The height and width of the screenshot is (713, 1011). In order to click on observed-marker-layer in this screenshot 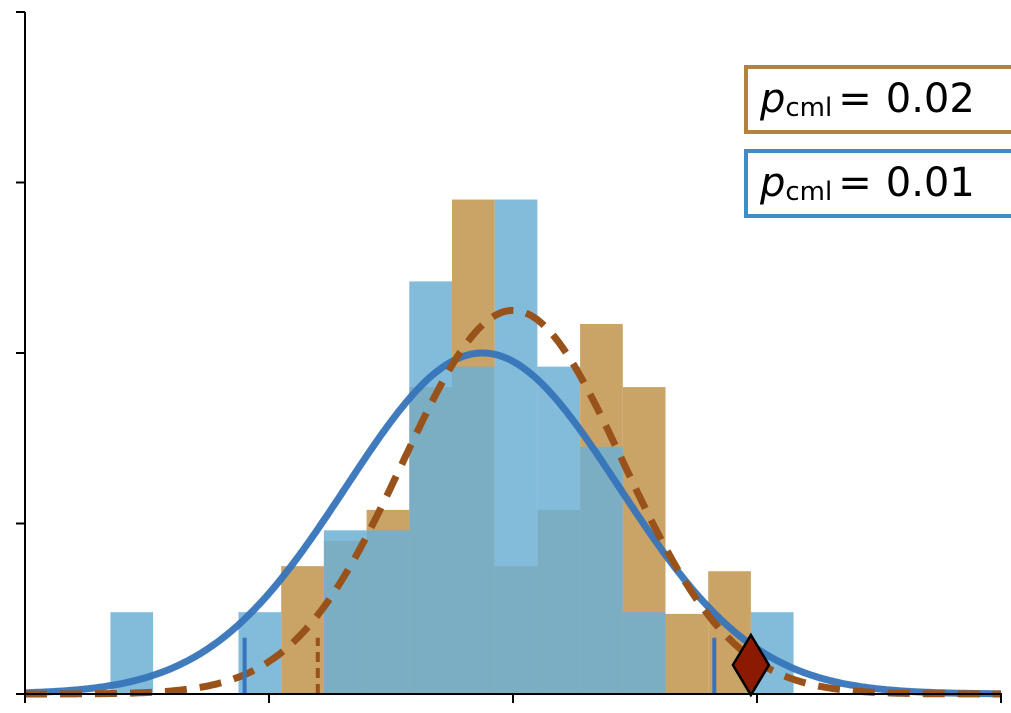, I will do `click(751, 665)`.